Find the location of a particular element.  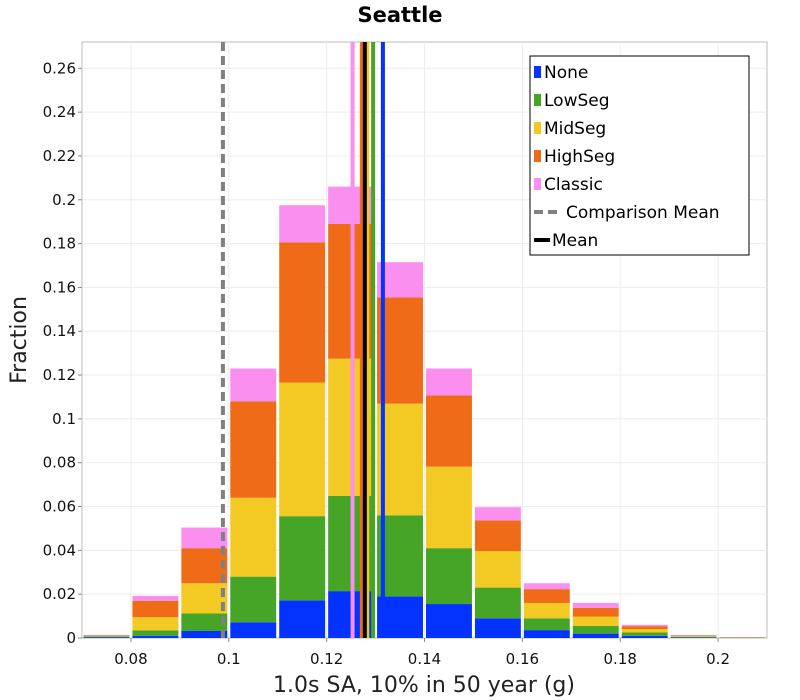

x-axis-label: 1.0s SA, 10% in 50 year (g) is located at coordinates (424, 685).